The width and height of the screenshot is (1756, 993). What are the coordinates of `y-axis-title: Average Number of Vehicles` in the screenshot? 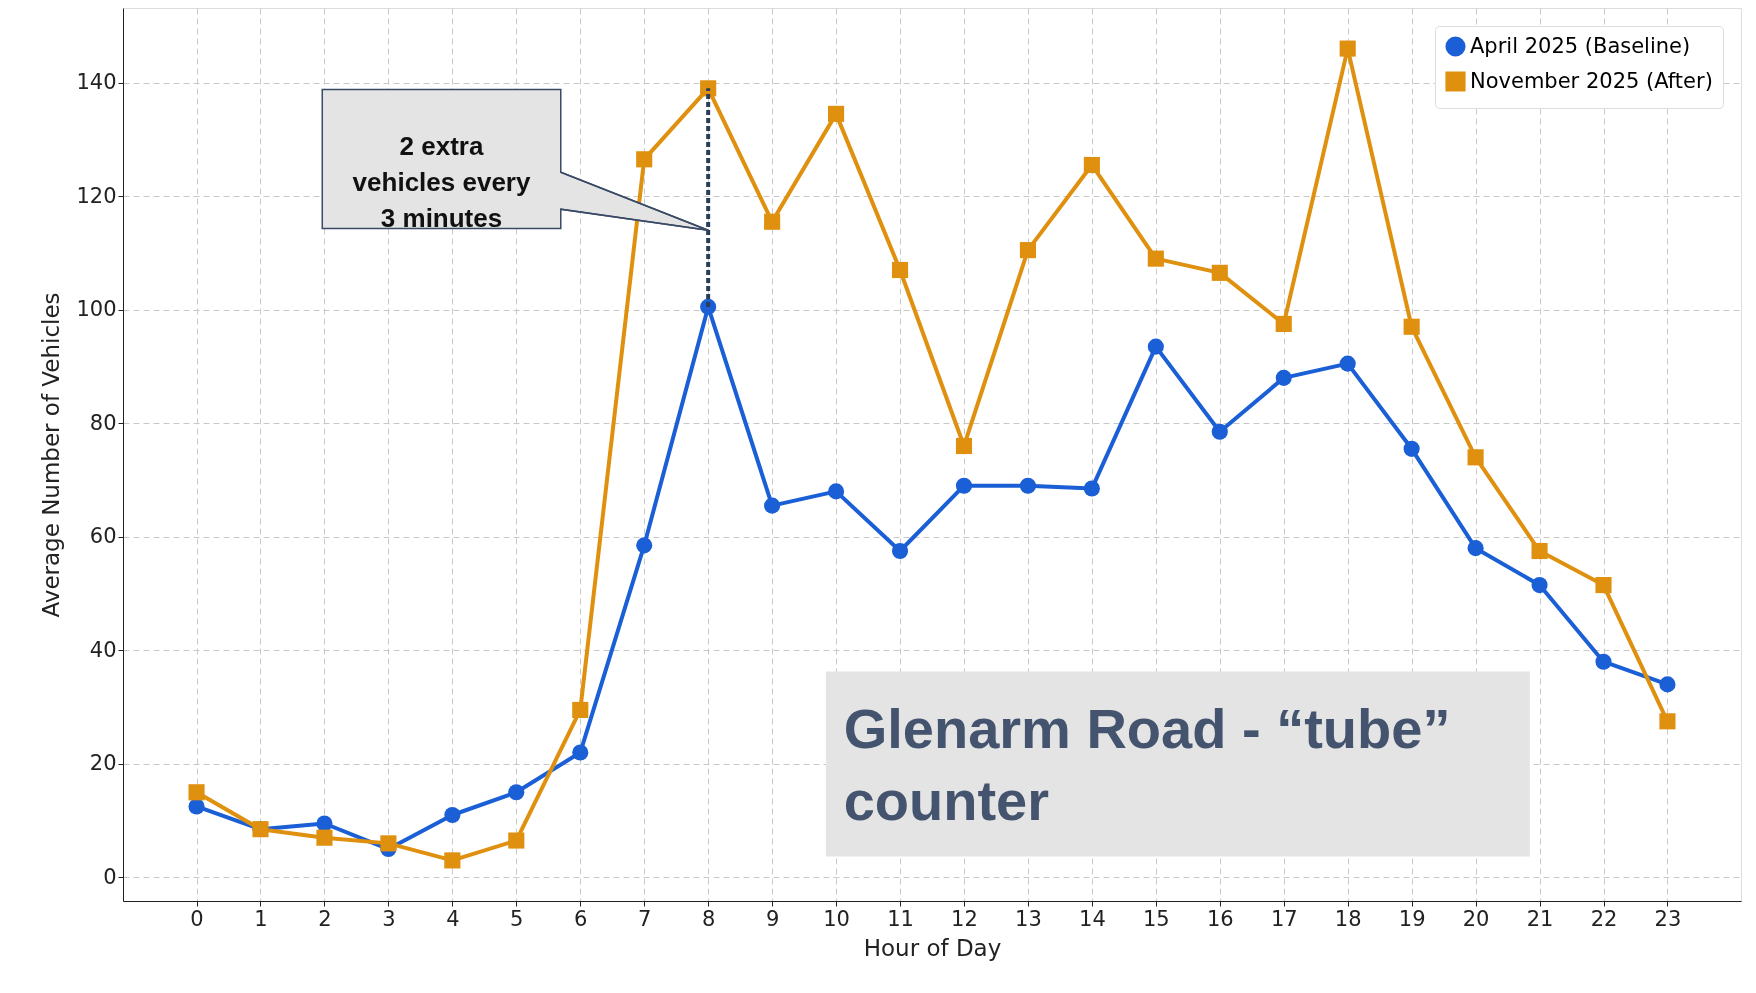 It's located at (51, 455).